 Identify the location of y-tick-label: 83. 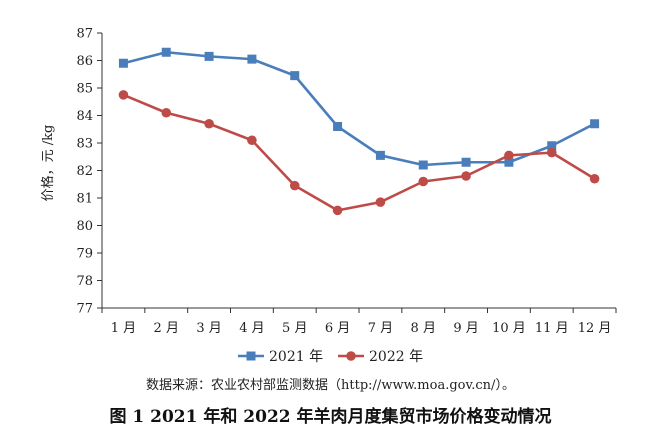
(84, 144).